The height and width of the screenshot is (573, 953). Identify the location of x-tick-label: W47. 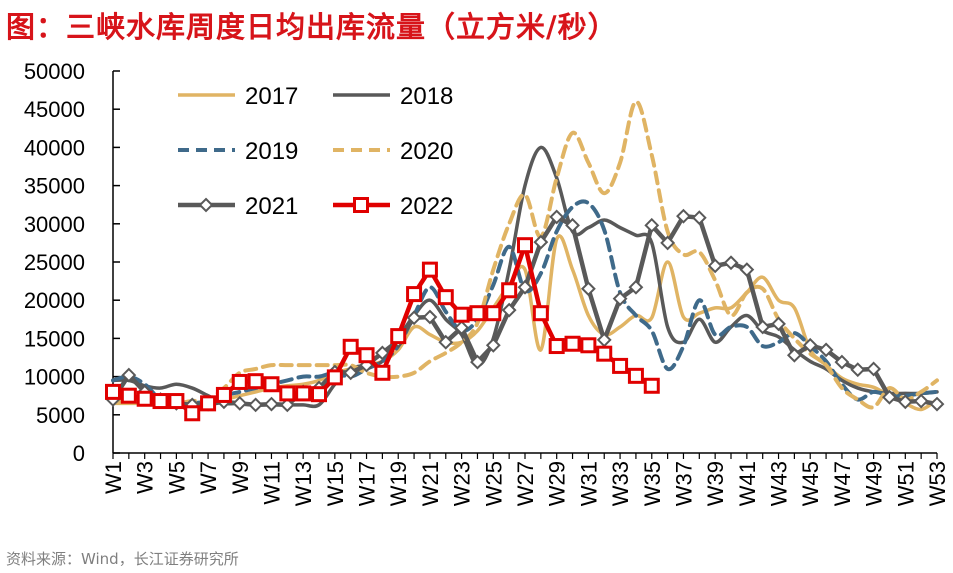
(842, 483).